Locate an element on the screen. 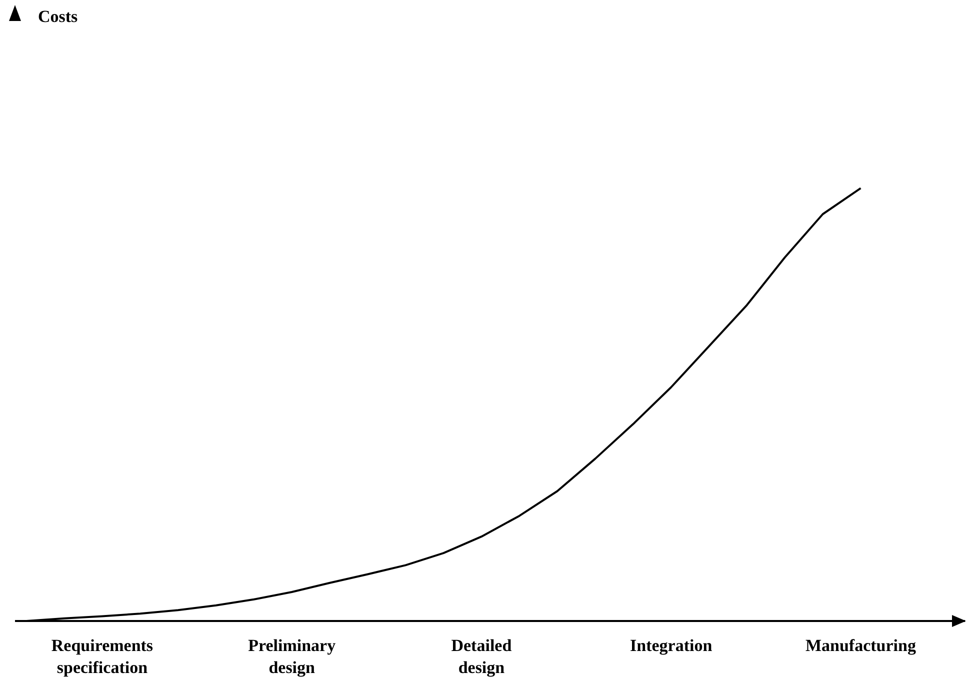 The image size is (967, 695). text: Costs is located at coordinates (58, 16).